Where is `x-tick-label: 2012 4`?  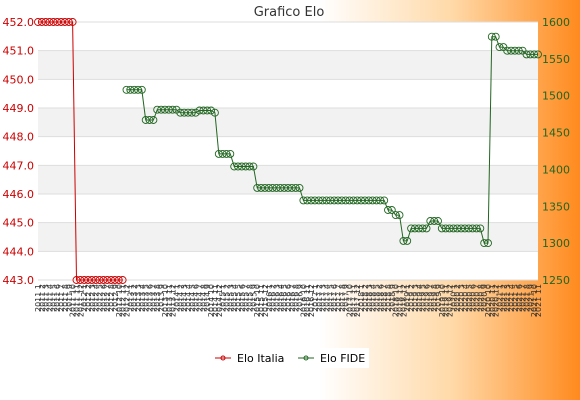 x-tick-label: 2012 4 is located at coordinates (96, 298).